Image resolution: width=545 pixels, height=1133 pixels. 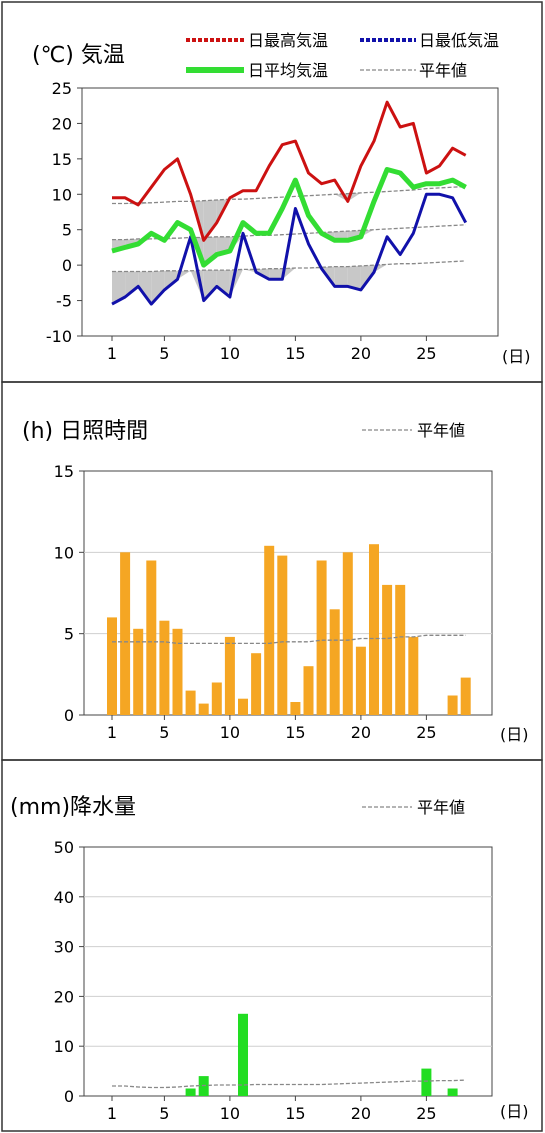 What do you see at coordinates (441, 807) in the screenshot?
I see `precip-legend-normal-label: 平年値` at bounding box center [441, 807].